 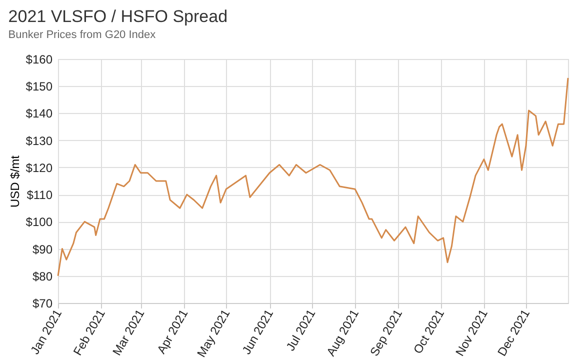 What do you see at coordinates (42, 276) in the screenshot?
I see `y-tick-label: $80` at bounding box center [42, 276].